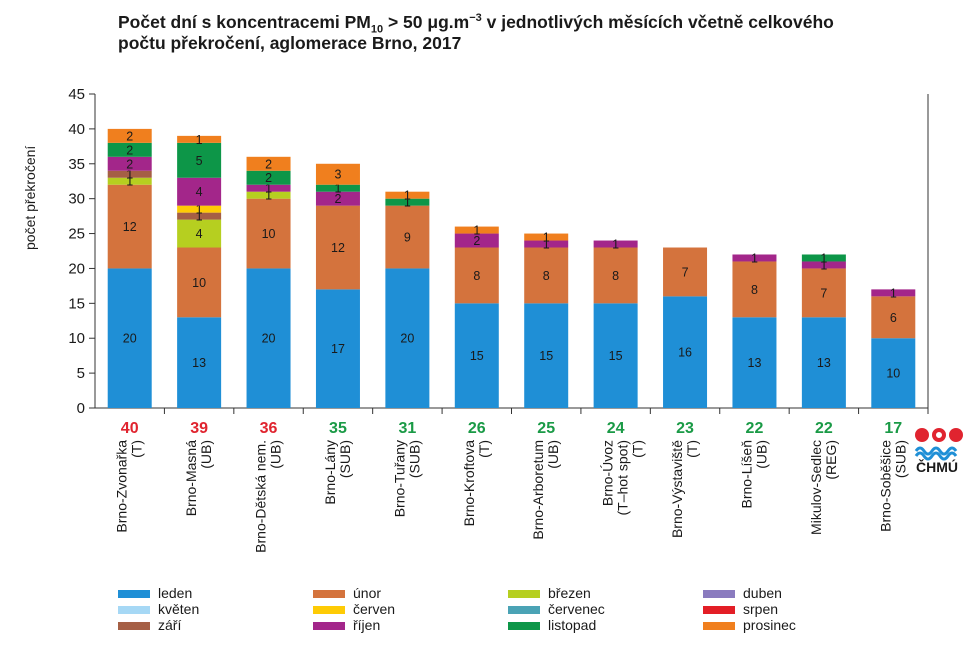 The width and height of the screenshot is (975, 650). I want to click on y-tick-label: 5, so click(81, 373).